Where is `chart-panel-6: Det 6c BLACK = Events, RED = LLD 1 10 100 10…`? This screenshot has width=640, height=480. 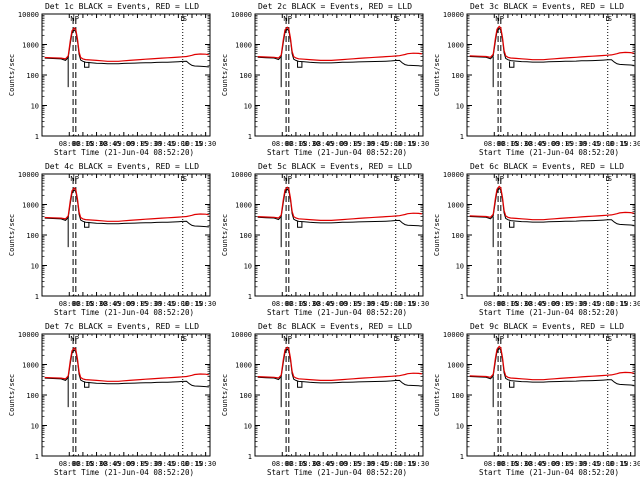 chart-panel-6: Det 6c BLACK = Events, RED = LLD 1 10 100 10… is located at coordinates (536, 239).